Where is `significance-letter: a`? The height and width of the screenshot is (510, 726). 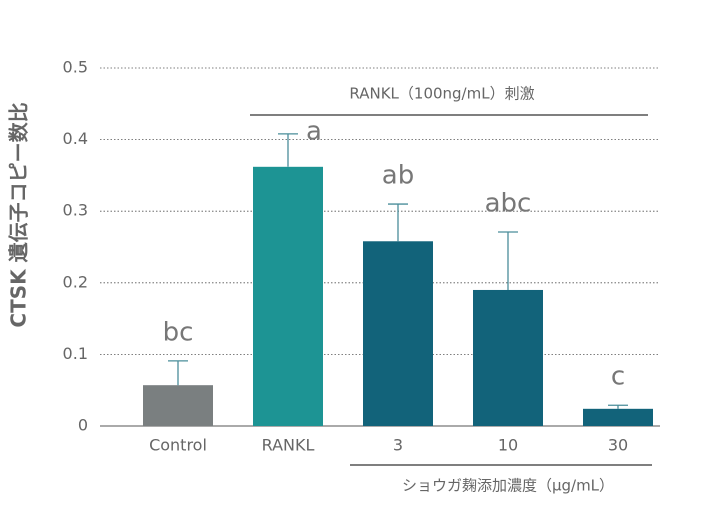
significance-letter: a is located at coordinates (314, 131).